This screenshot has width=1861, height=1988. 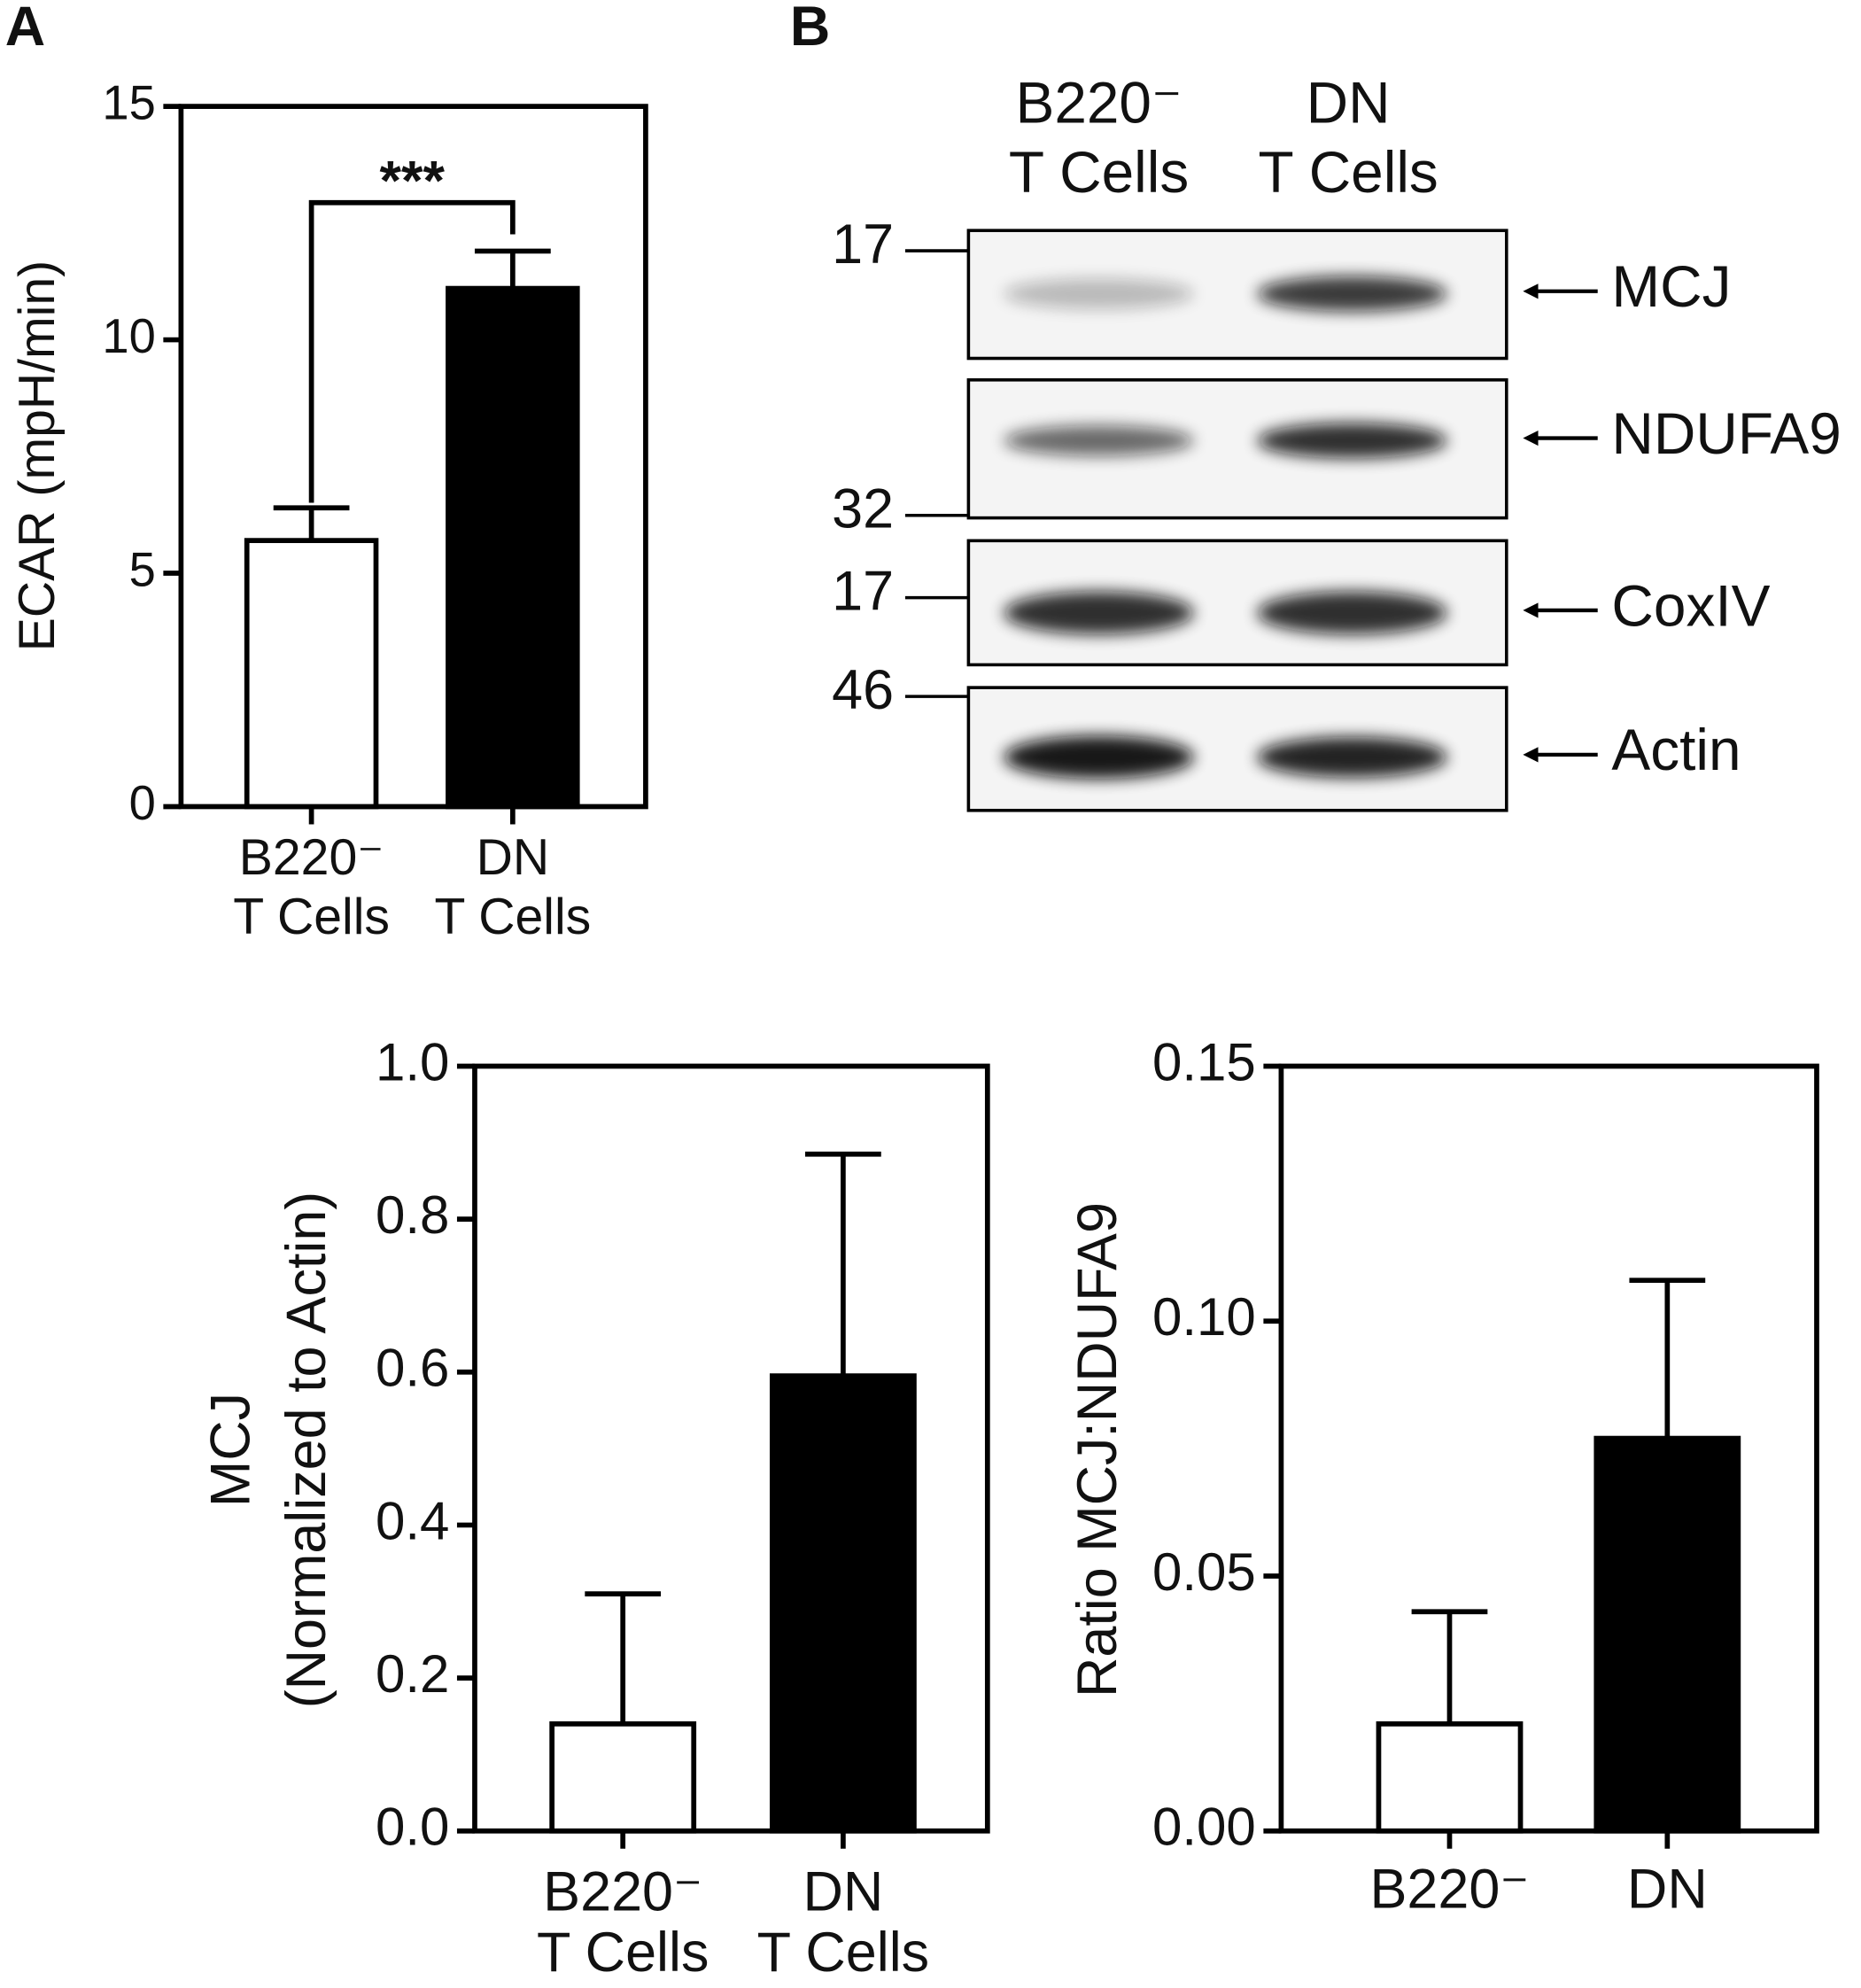 What do you see at coordinates (412, 1215) in the screenshot?
I see `y-tick-label: 0.8` at bounding box center [412, 1215].